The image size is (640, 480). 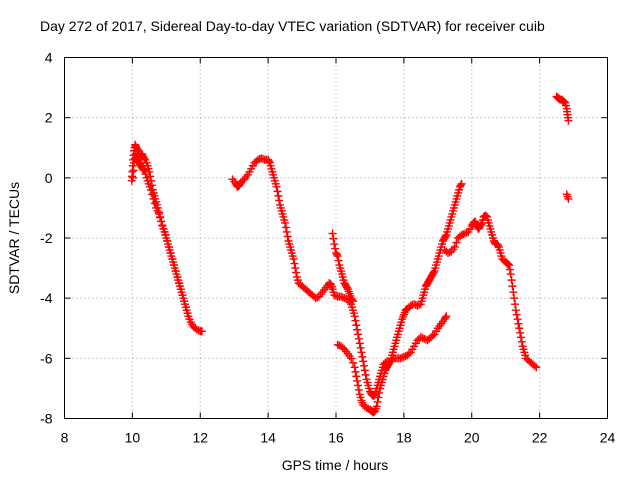 I want to click on y-tick-label: -8, so click(x=46, y=419).